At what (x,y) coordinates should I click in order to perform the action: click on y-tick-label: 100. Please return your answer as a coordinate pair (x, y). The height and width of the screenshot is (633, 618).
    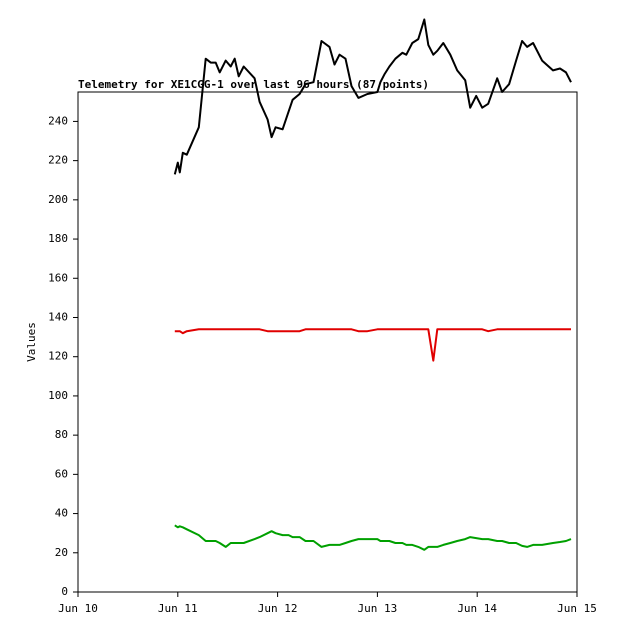
    Looking at the image, I should click on (58, 395).